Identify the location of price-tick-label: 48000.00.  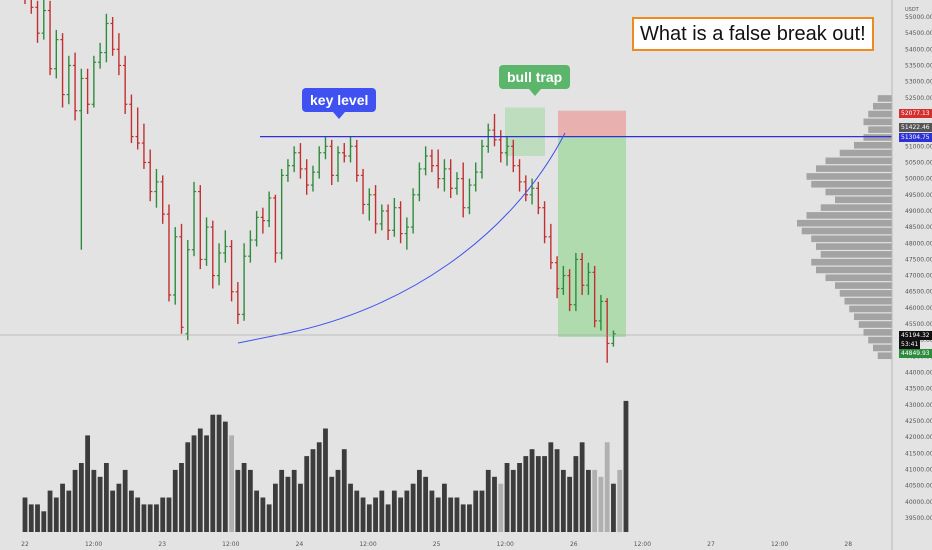
(918, 243).